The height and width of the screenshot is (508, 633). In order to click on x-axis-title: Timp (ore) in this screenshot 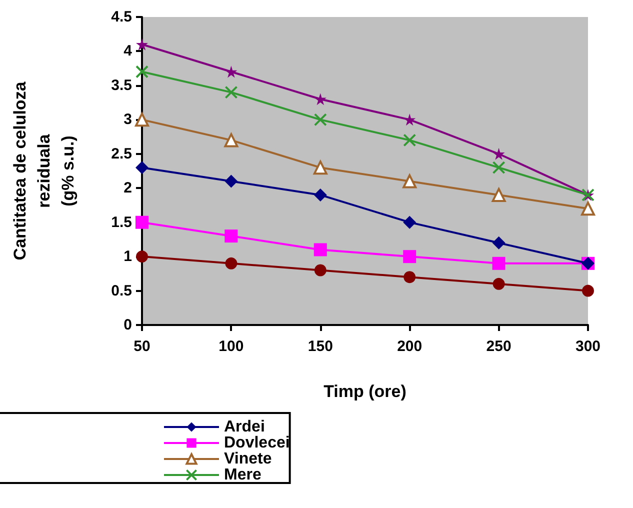, I will do `click(365, 391)`.